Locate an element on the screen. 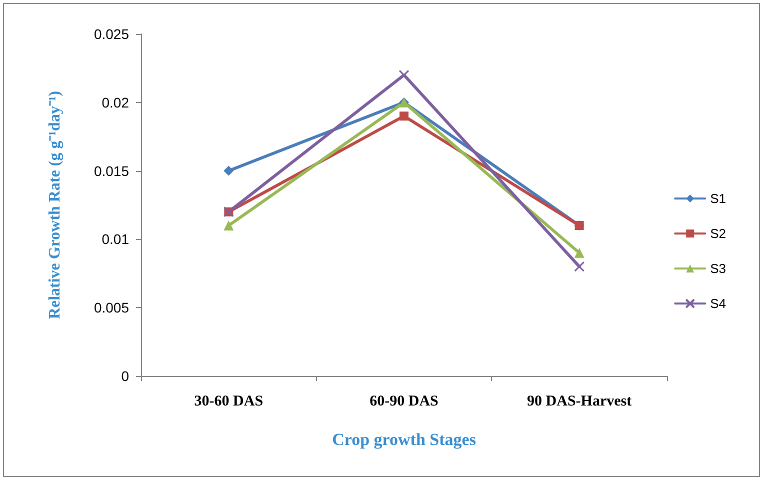 This screenshot has width=765, height=482. legend-label: S3 is located at coordinates (718, 268).